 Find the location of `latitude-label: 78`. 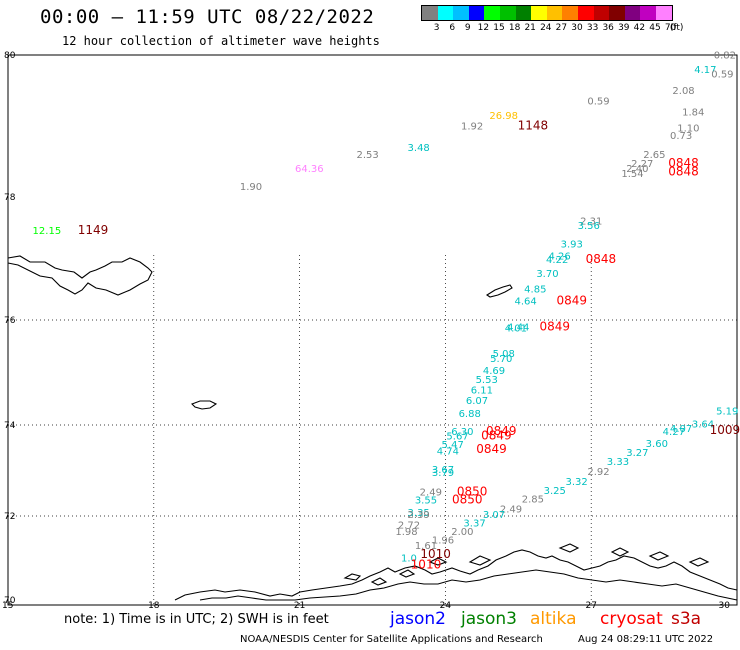

latitude-label: 78 is located at coordinates (10, 198).